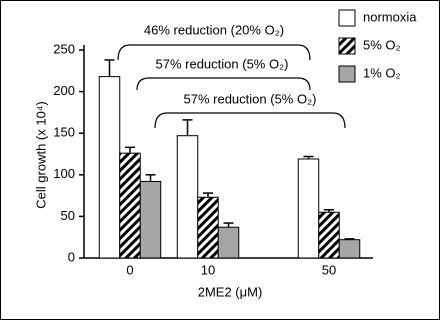 This screenshot has height=320, width=440. Describe the element at coordinates (214, 29) in the screenshot. I see `annotation: 46% reduction (20% O₂)` at that location.